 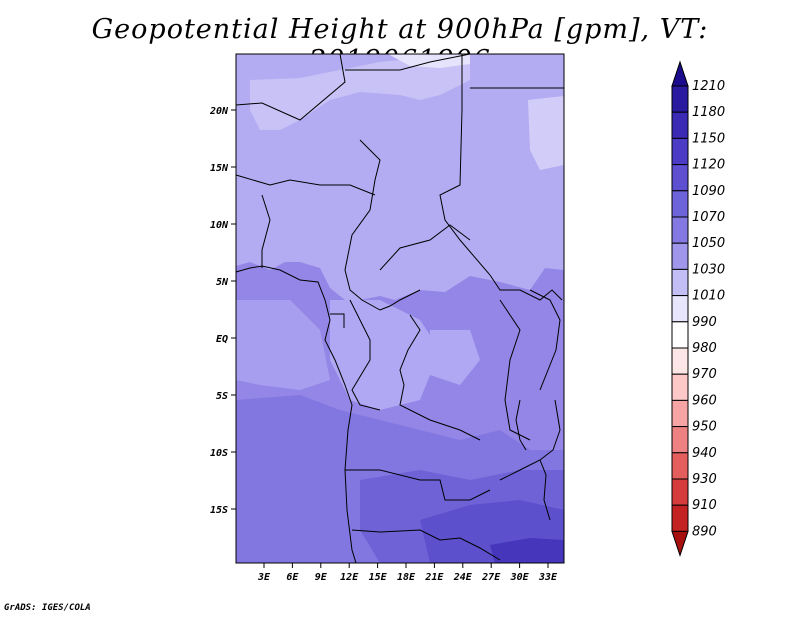 I want to click on colorbar-label: 940, so click(x=704, y=453).